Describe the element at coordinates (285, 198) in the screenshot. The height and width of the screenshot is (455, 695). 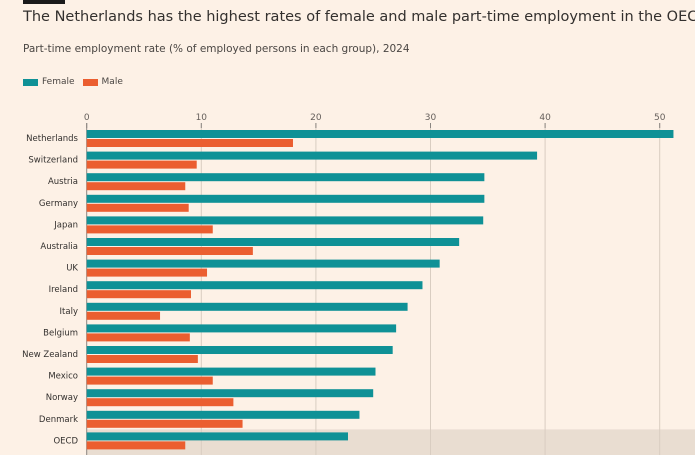
I see `bar-female-germany` at that location.